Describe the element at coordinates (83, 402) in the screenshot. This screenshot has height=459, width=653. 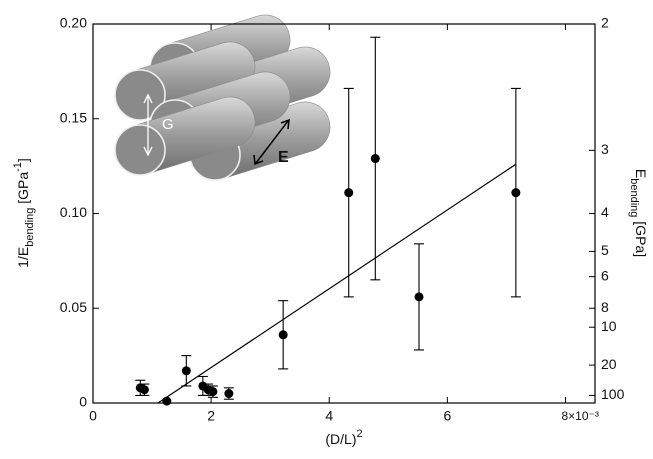
I see `y-tick-label: 0` at that location.